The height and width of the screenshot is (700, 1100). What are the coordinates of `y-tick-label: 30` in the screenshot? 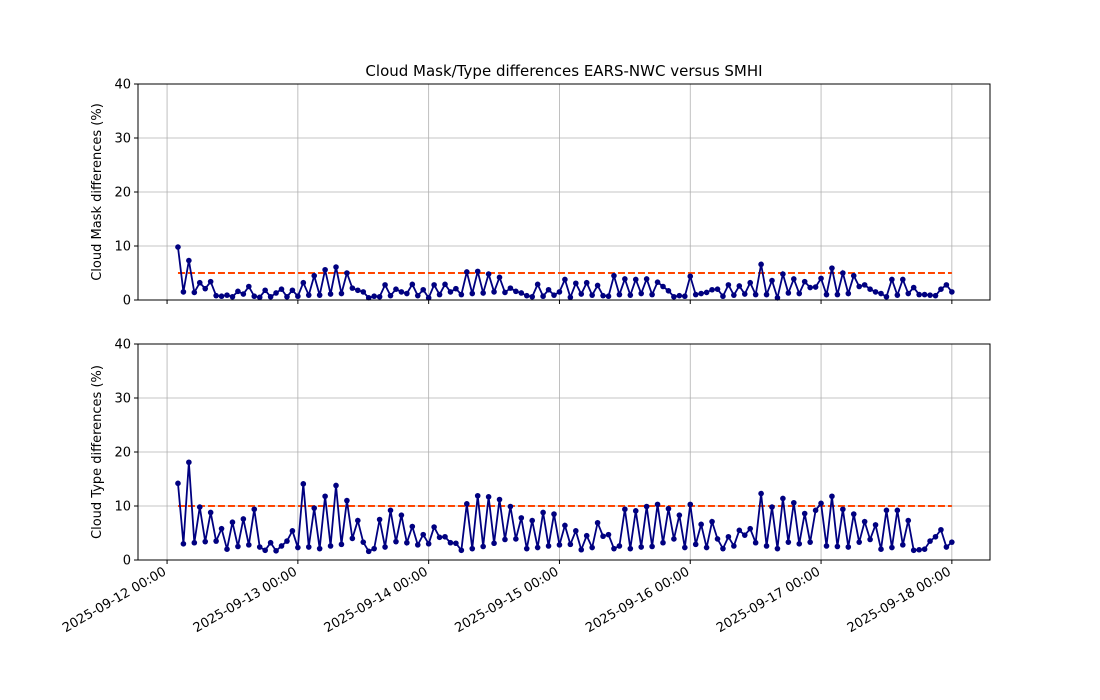 It's located at (122, 399).